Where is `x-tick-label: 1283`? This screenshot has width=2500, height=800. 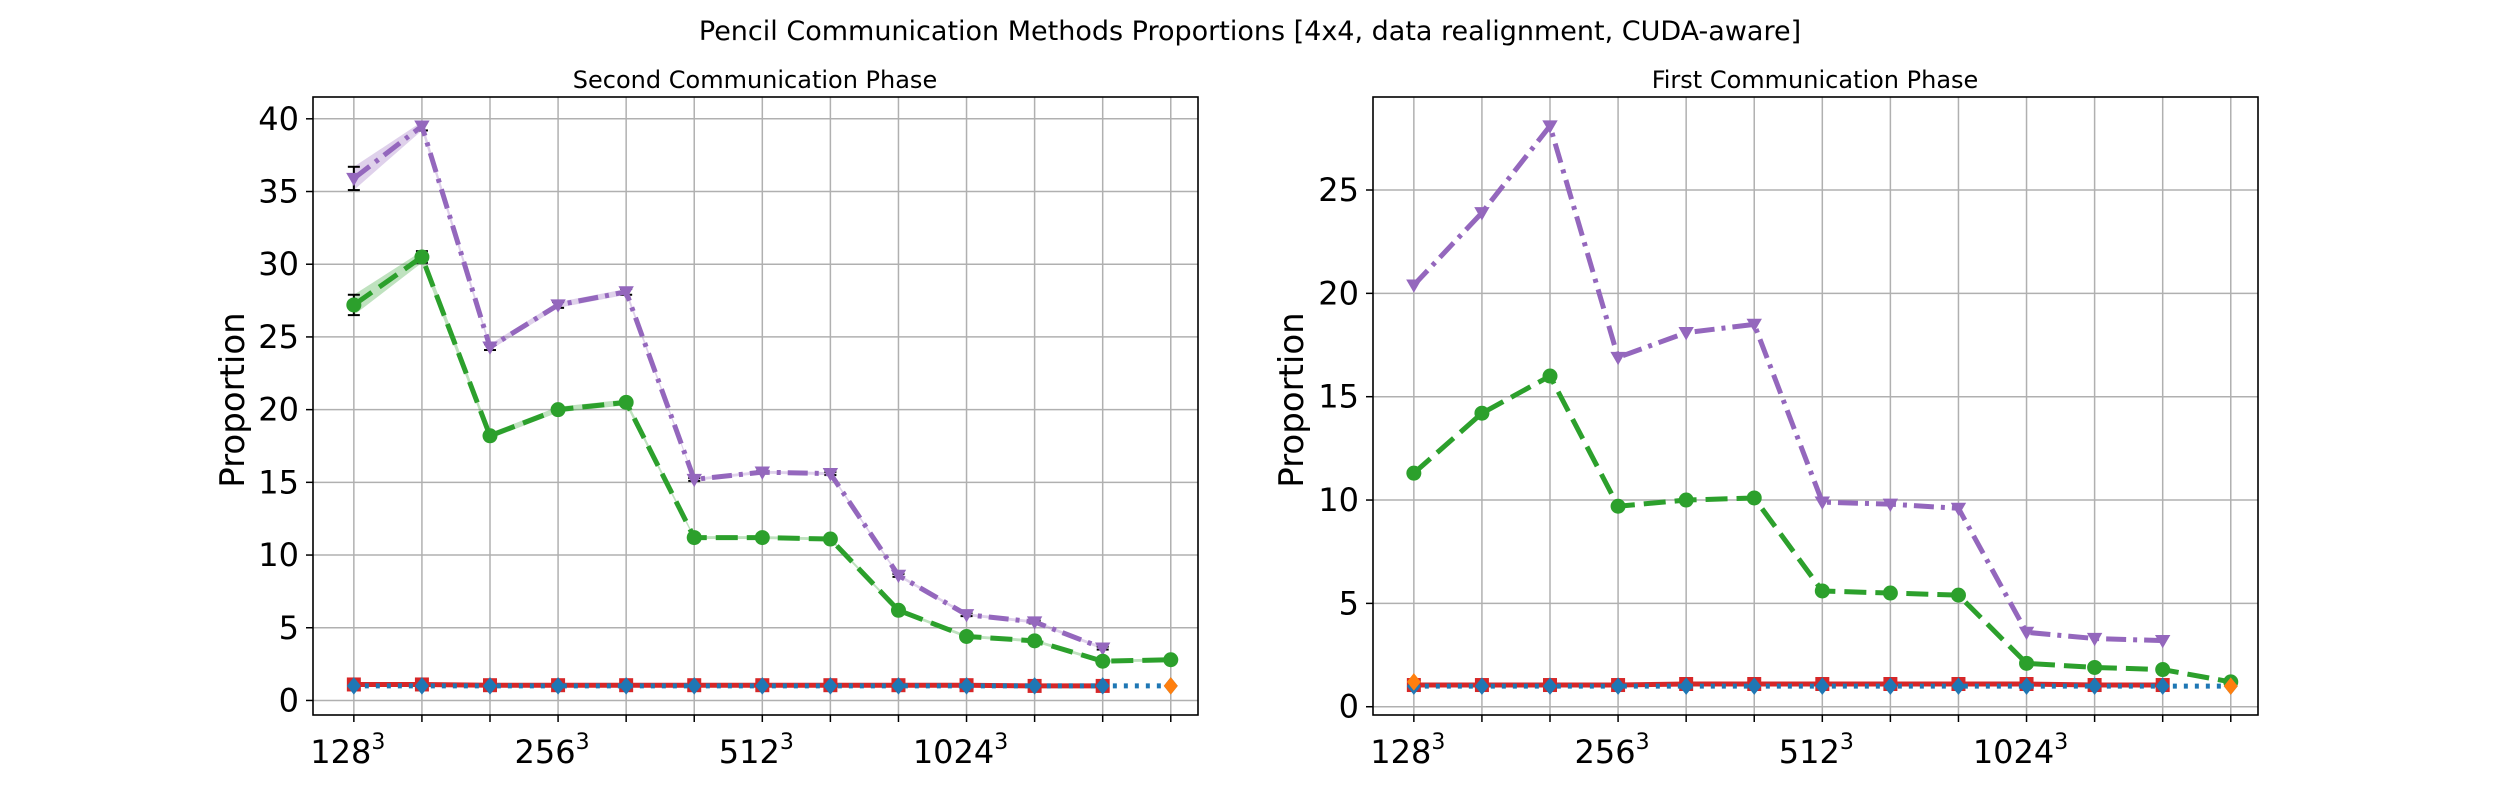 x-tick-label: 1283 is located at coordinates (1407, 750).